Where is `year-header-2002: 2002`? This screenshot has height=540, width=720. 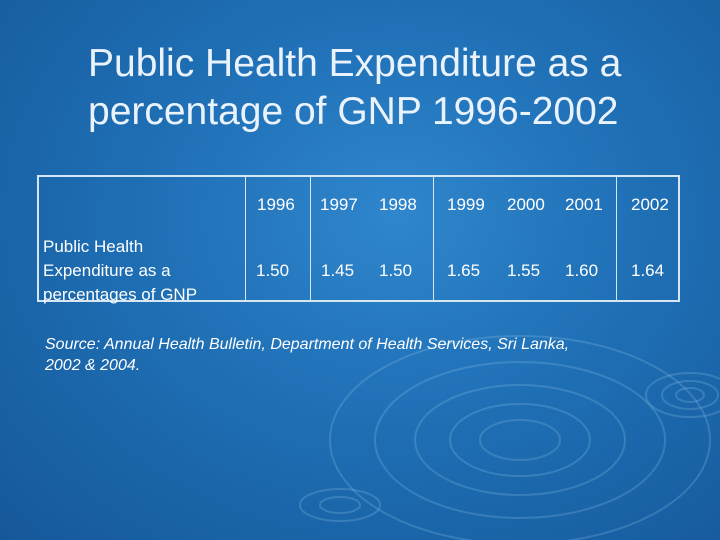 year-header-2002: 2002 is located at coordinates (650, 204).